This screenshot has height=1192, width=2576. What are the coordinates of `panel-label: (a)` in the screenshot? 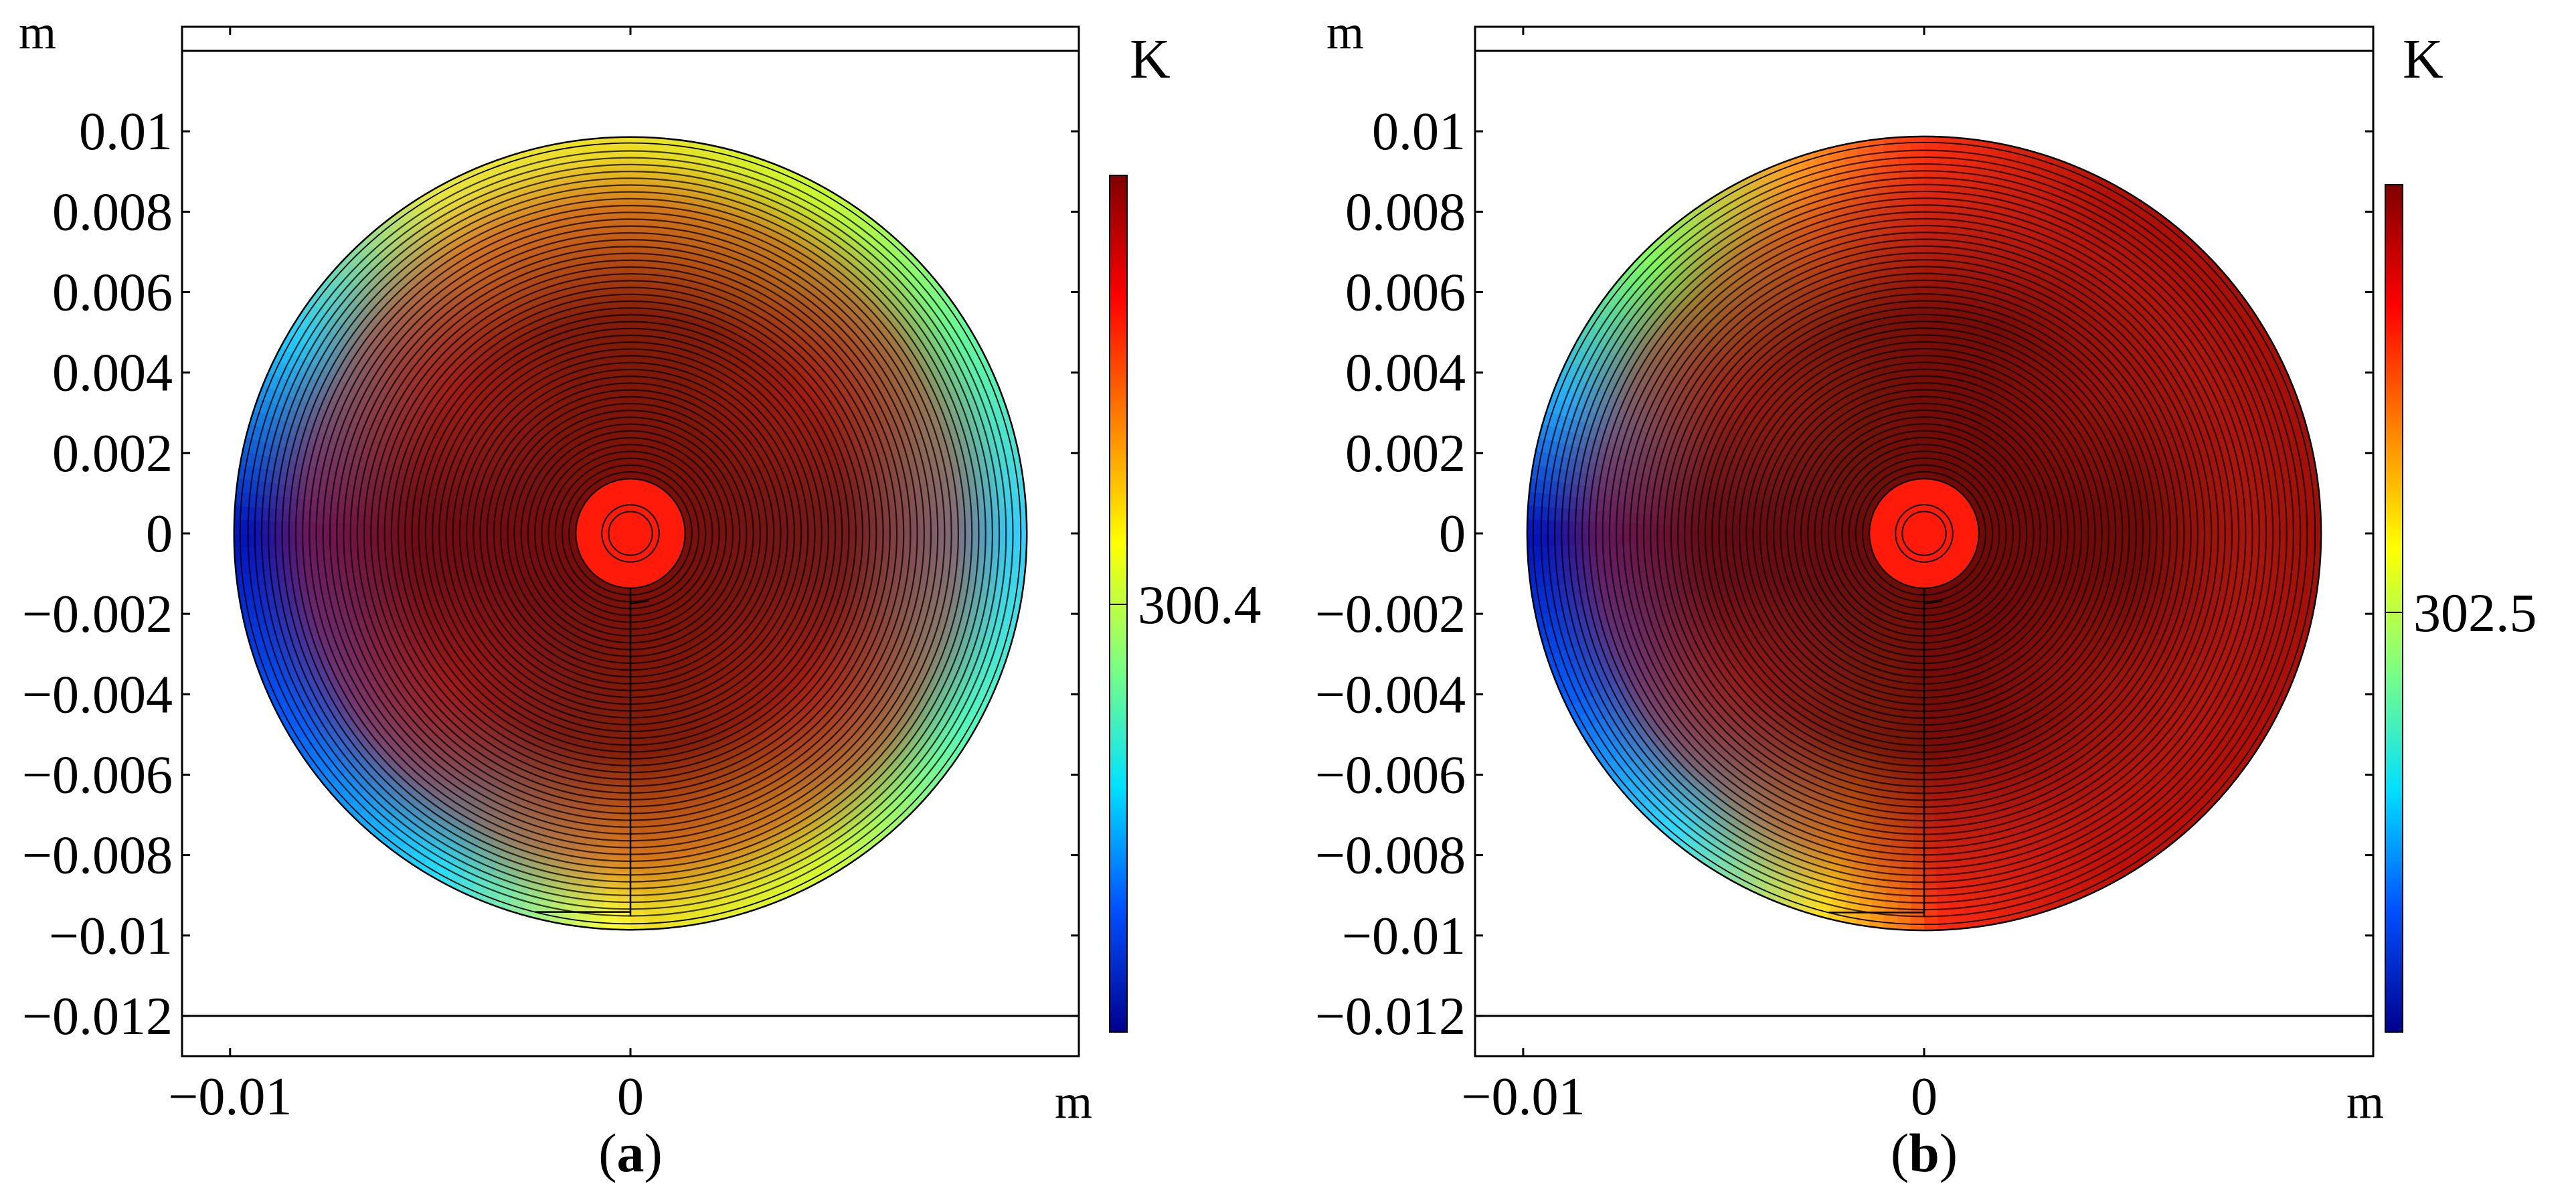 It's located at (630, 1152).